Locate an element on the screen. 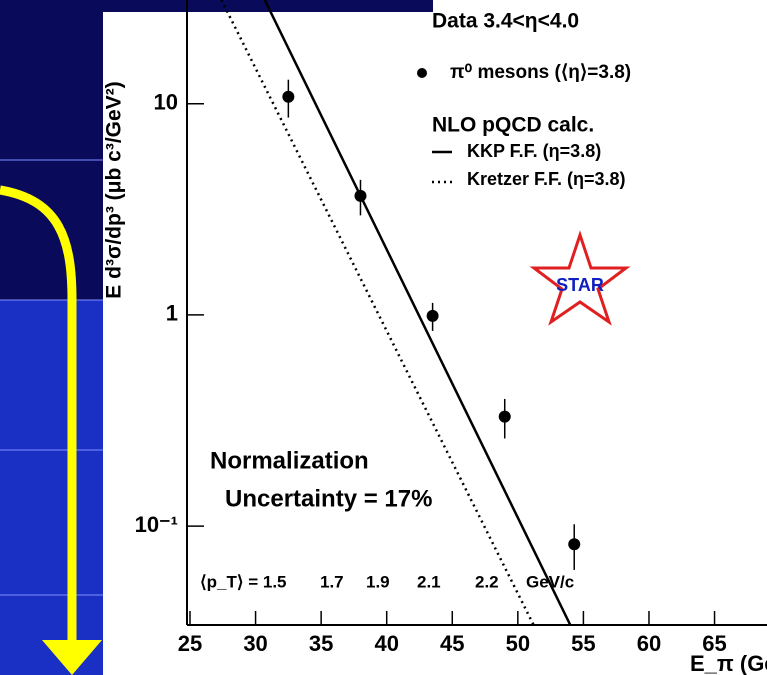 This screenshot has width=767, height=675. x-tick-label: 30 is located at coordinates (255, 643).